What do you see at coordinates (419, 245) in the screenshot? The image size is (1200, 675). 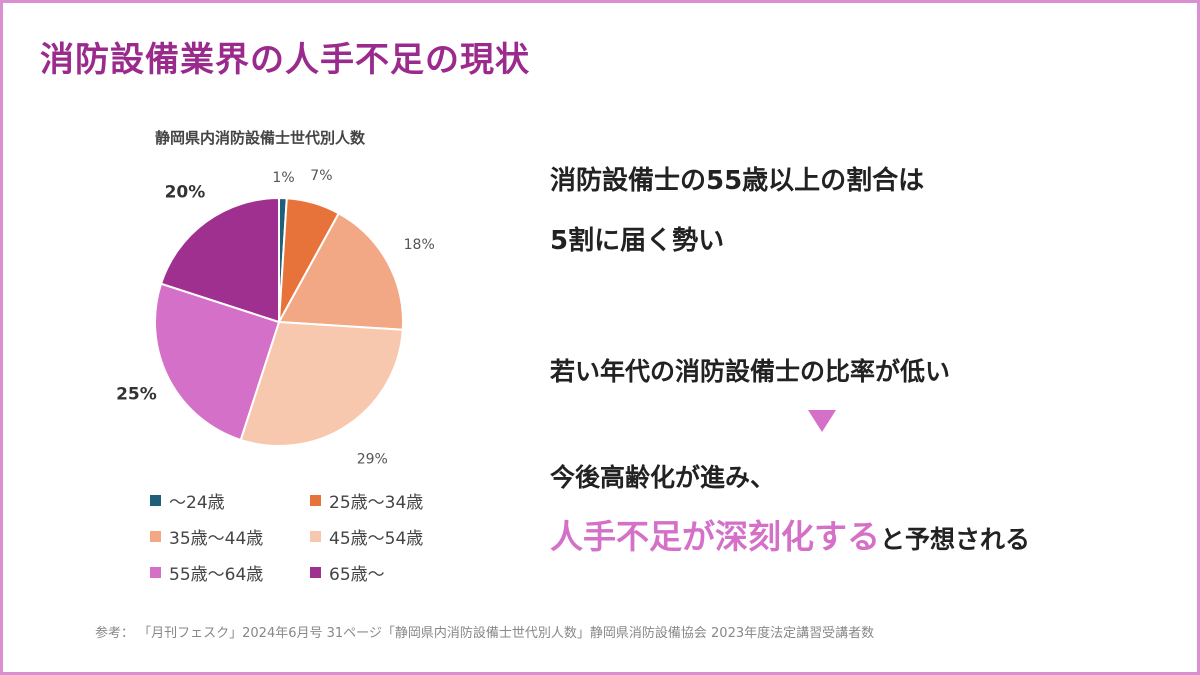 I see `pie-label-2: 18%` at bounding box center [419, 245].